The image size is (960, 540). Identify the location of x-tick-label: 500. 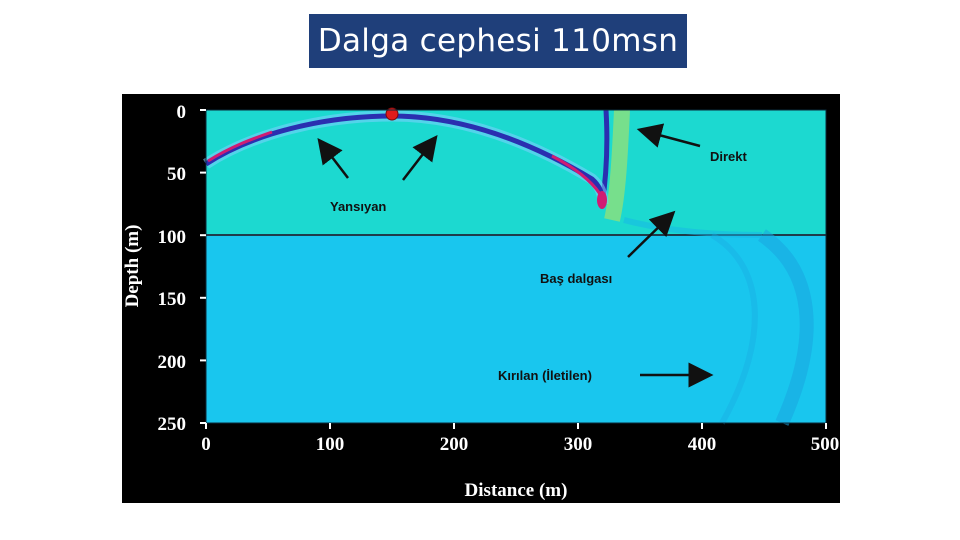
(825, 444).